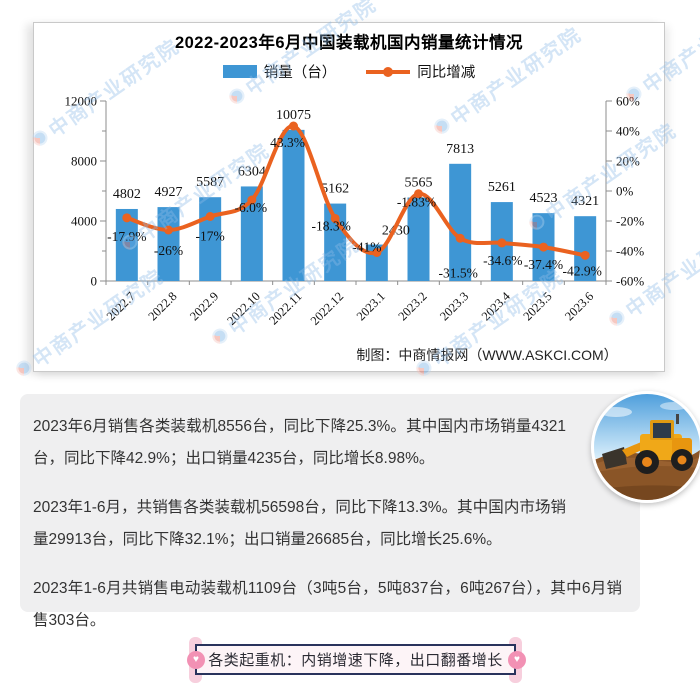 The image size is (700, 696). What do you see at coordinates (121, 306) in the screenshot?
I see `svg-text: 2022.7` at bounding box center [121, 306].